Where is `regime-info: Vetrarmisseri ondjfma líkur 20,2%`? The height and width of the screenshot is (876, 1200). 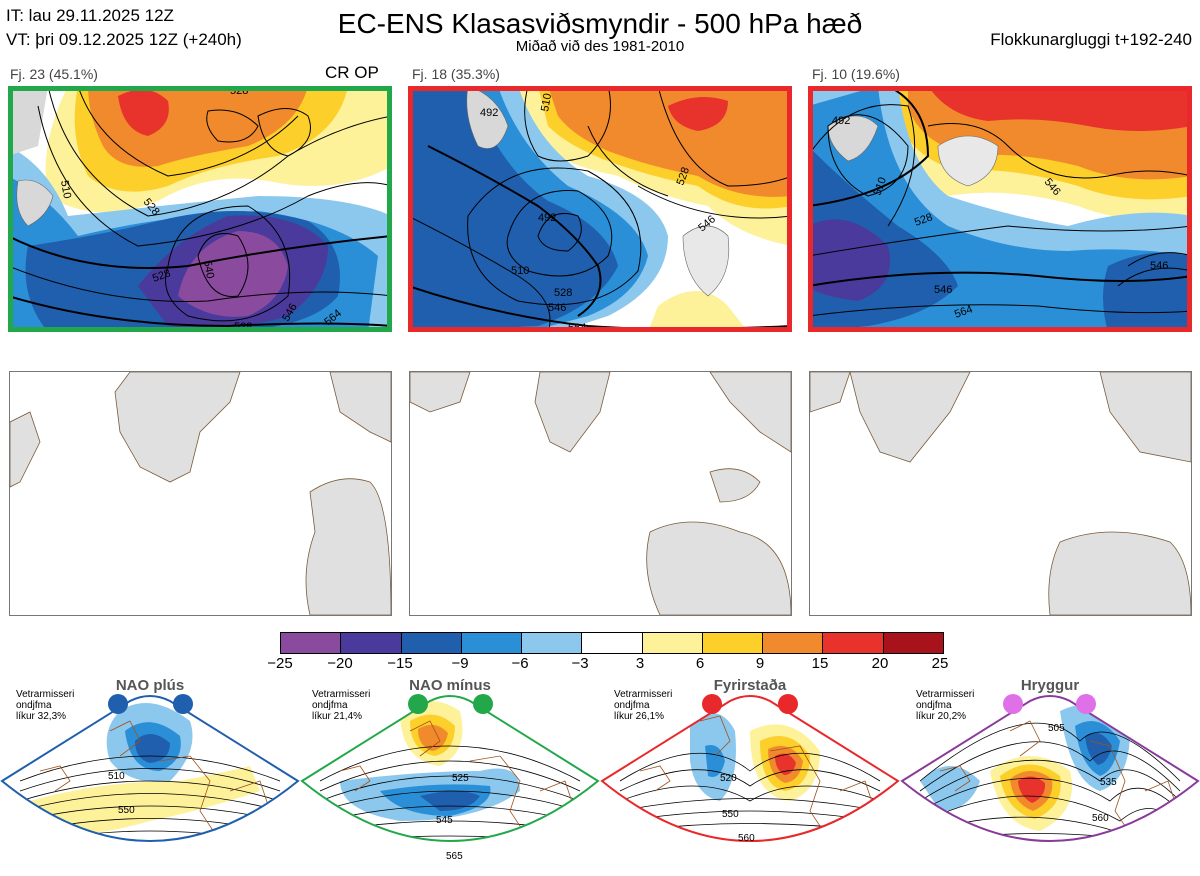 regime-info: Vetrarmisseri ondjfma líkur 20,2% is located at coordinates (945, 705).